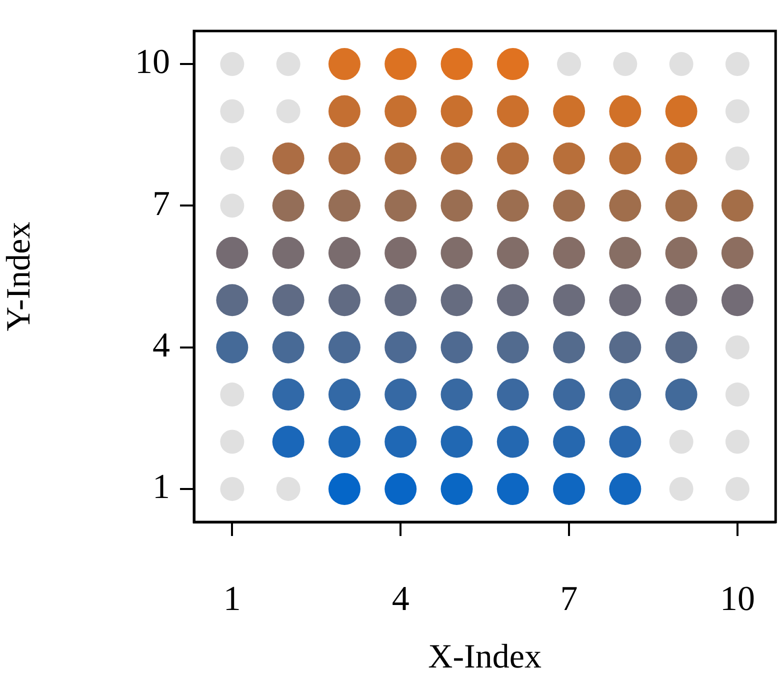 The image size is (779, 681). I want to click on x-tick-label: 10, so click(737, 598).